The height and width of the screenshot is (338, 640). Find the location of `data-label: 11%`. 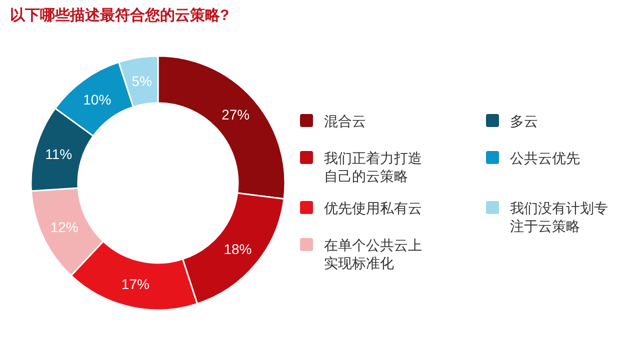

data-label: 11% is located at coordinates (58, 154).